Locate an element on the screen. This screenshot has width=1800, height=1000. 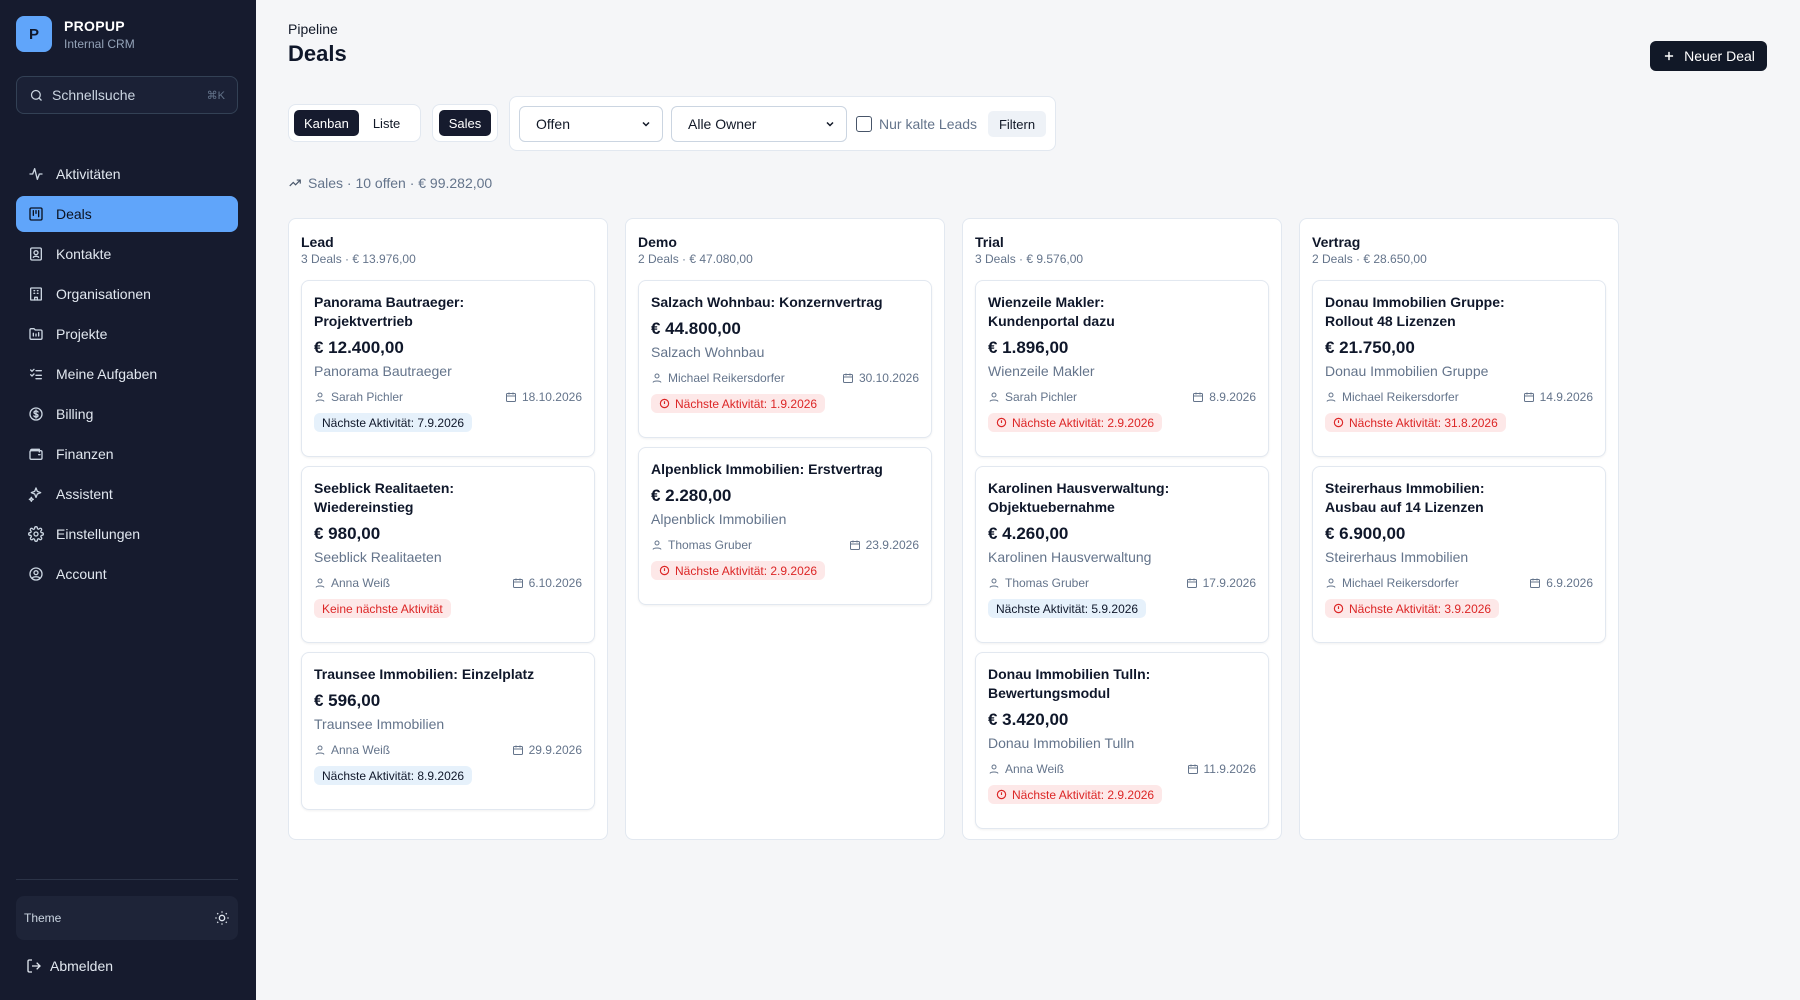
new-deal-button: Neuer Deal is located at coordinates (1708, 56).